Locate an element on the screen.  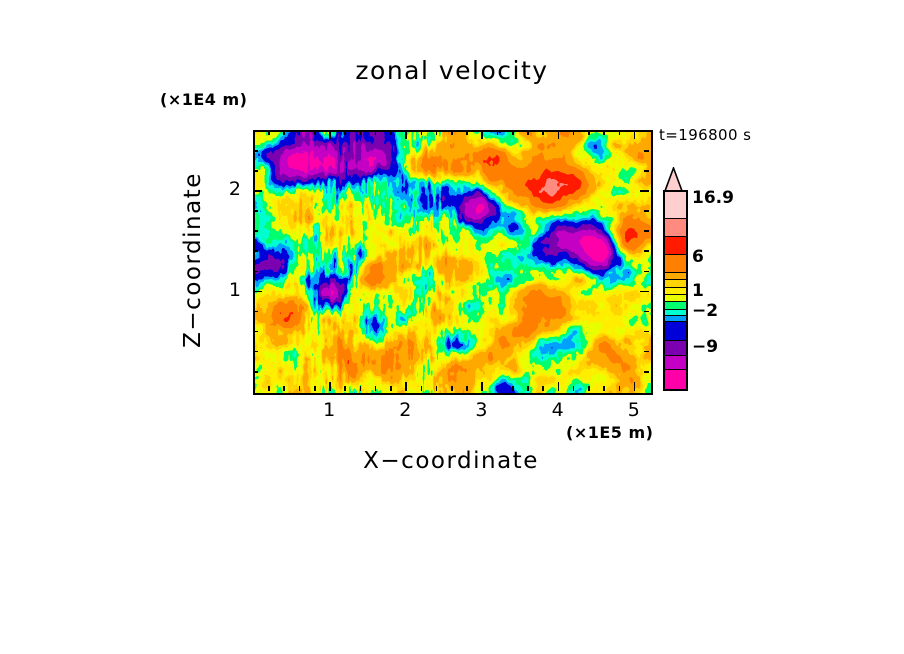
x-axis-unit-label: (×1E5 m) is located at coordinates (610, 432).